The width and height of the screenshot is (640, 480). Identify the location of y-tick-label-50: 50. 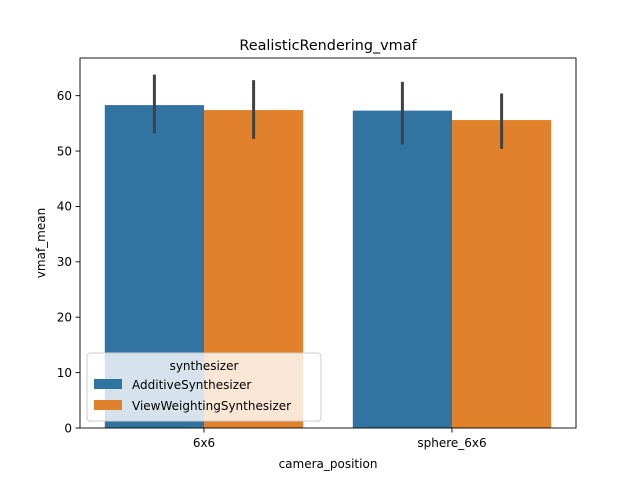
(64, 151).